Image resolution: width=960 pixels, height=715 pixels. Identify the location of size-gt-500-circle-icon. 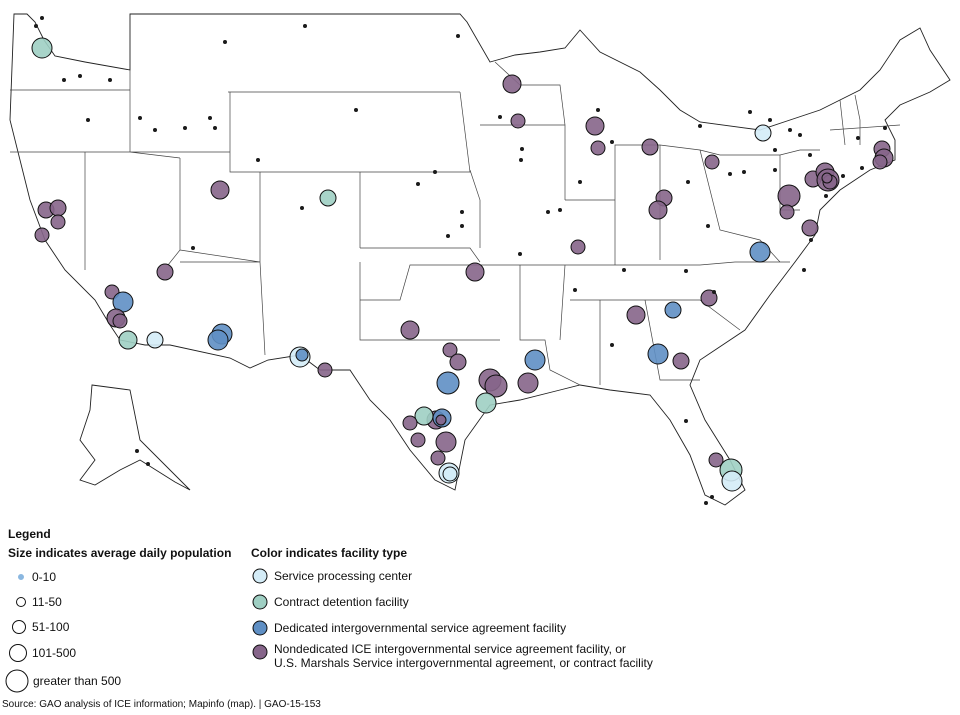
(17, 681).